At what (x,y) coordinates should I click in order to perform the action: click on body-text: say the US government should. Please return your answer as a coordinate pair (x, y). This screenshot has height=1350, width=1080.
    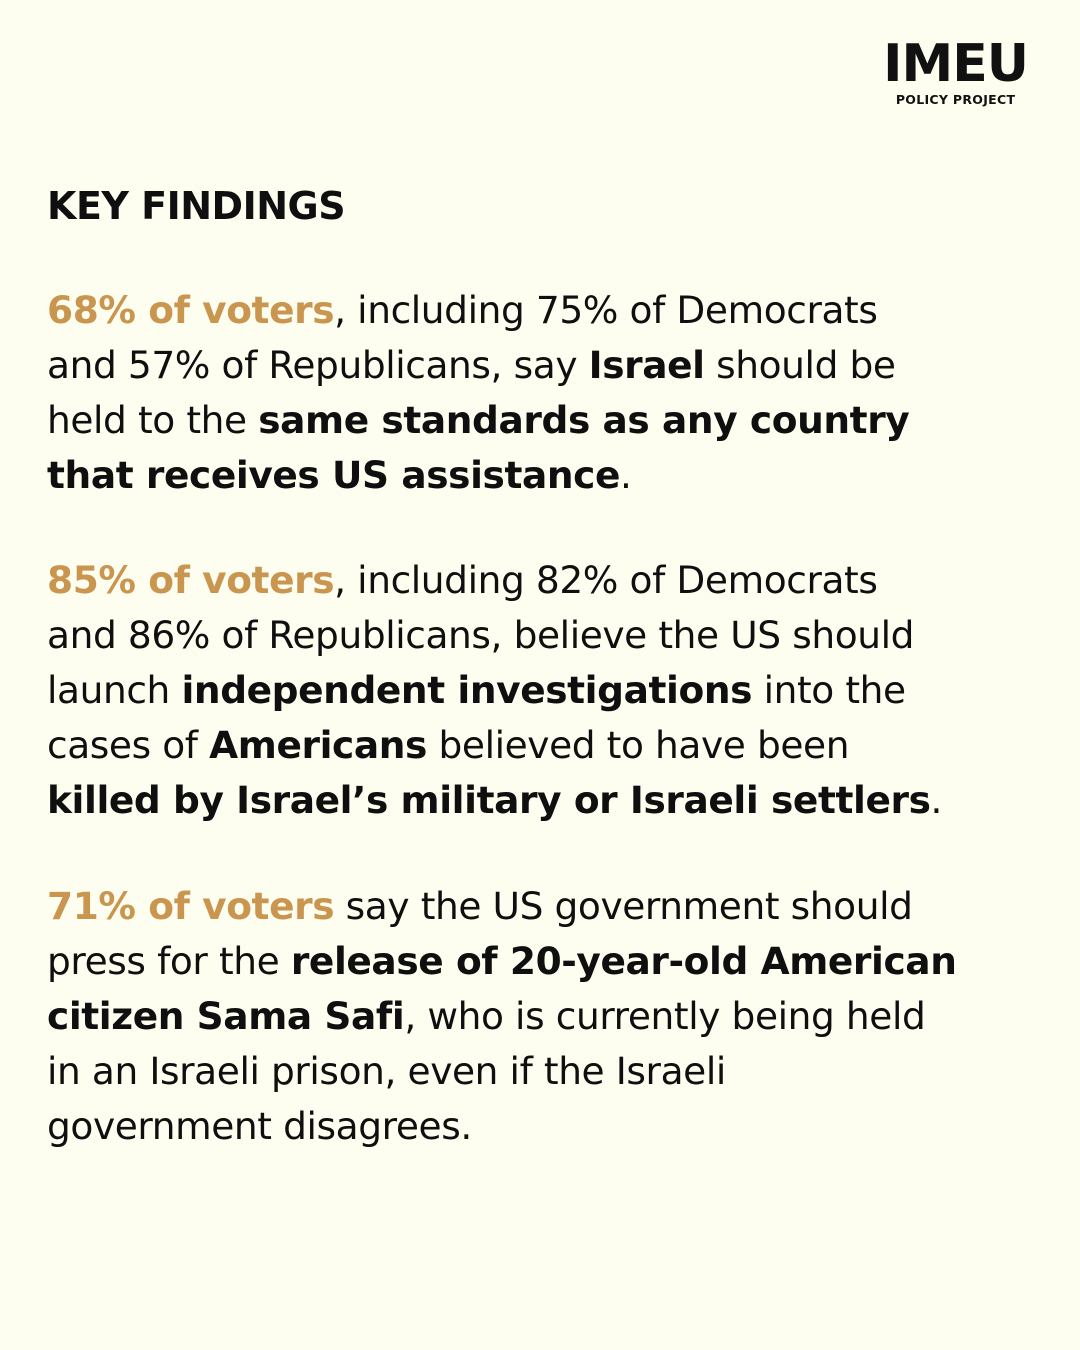
    Looking at the image, I should click on (623, 906).